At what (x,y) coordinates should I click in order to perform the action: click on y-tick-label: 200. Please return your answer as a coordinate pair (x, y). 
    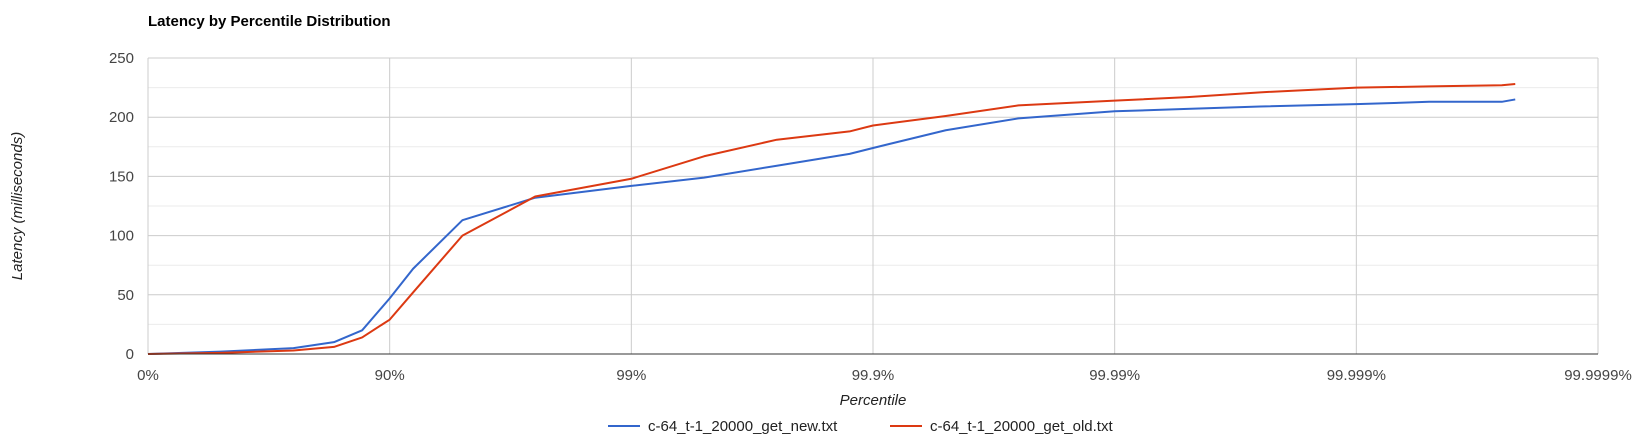
    Looking at the image, I should click on (121, 117).